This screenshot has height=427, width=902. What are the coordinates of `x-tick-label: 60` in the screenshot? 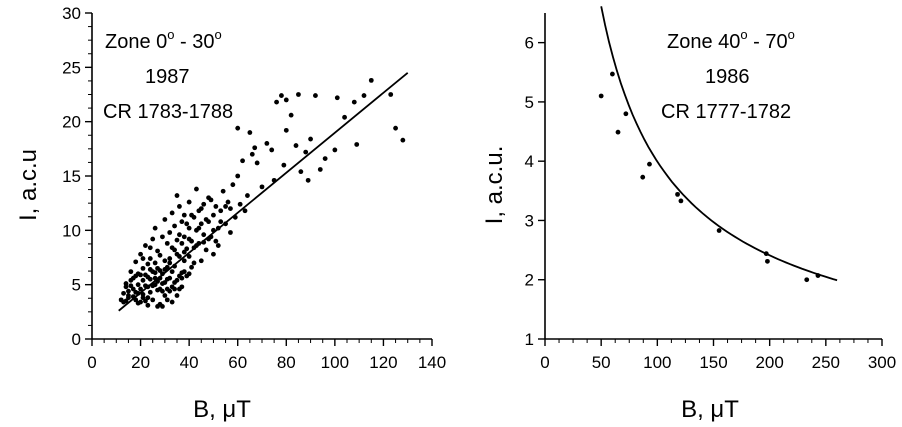 It's located at (237, 362).